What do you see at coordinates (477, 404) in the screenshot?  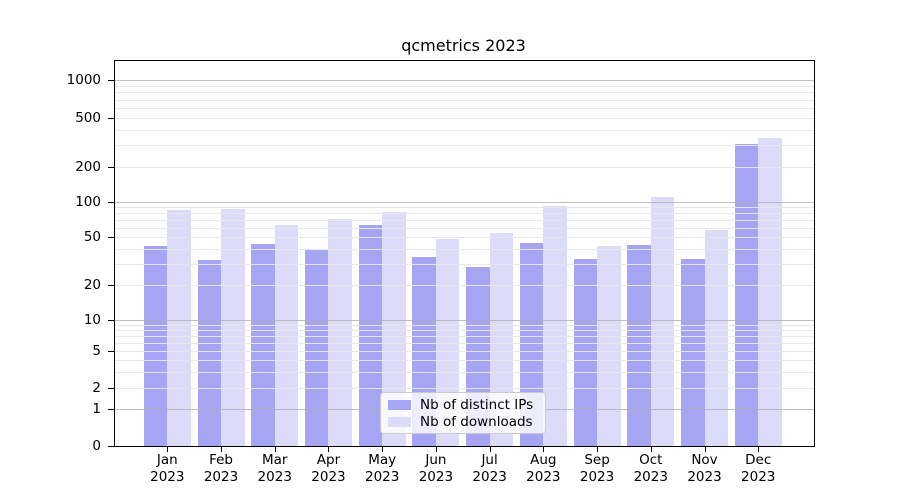 I see `legend-label-distinct-ips: Nb of distinct IPs` at bounding box center [477, 404].